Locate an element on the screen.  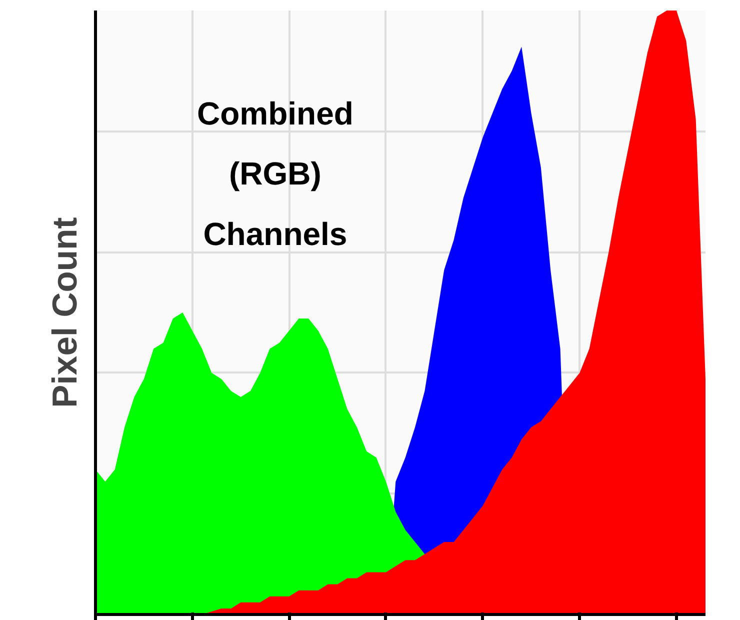
text: Combined (RGB) Channels is located at coordinates (275, 173).